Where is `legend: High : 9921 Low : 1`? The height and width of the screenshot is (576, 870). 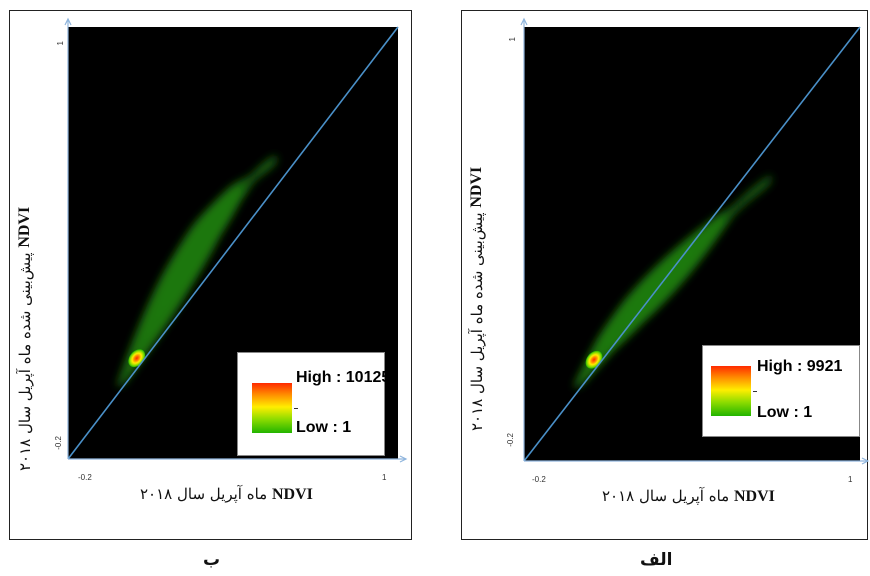
legend: High : 9921 Low : 1 is located at coordinates (781, 391).